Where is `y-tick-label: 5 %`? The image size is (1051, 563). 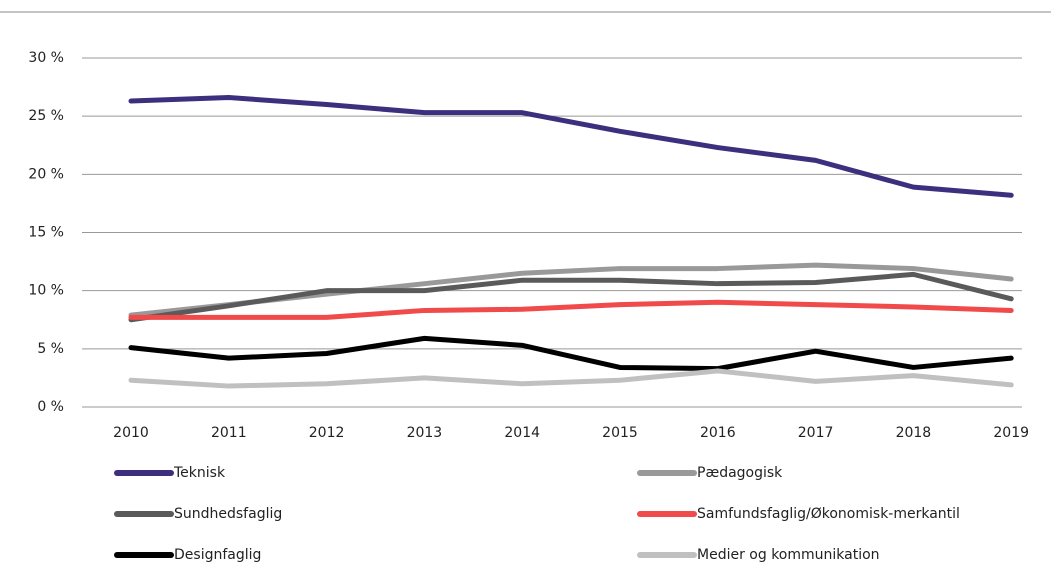
y-tick-label: 5 % is located at coordinates (50, 349).